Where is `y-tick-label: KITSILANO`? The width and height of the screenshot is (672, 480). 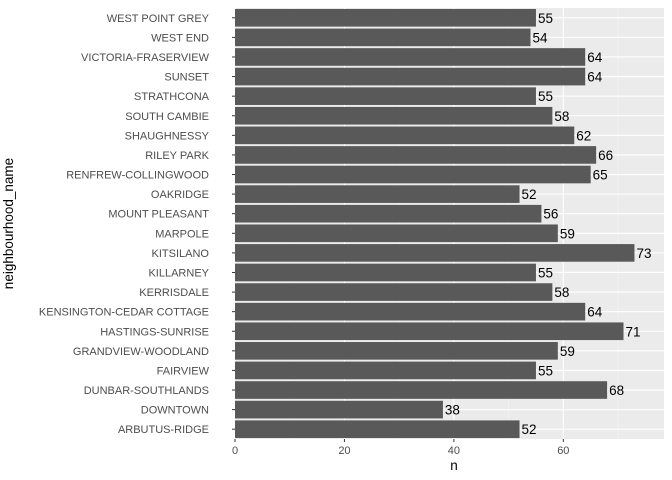 y-tick-label: KITSILANO is located at coordinates (181, 254).